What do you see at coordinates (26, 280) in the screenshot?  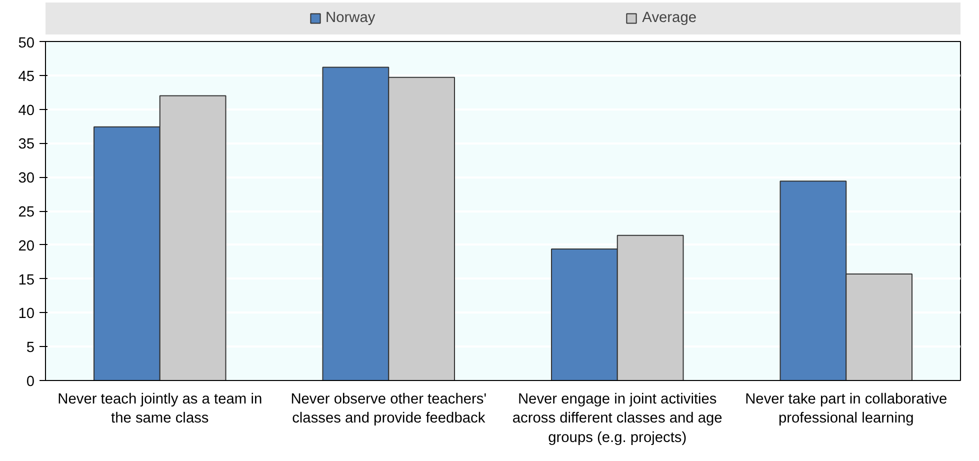 I see `y-tick-label: 15` at bounding box center [26, 280].